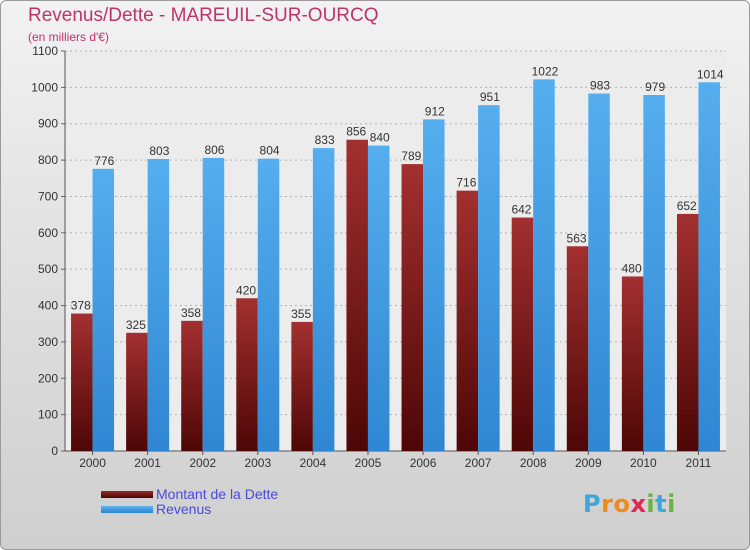  Describe the element at coordinates (301, 314) in the screenshot. I see `data-label: 355` at that location.